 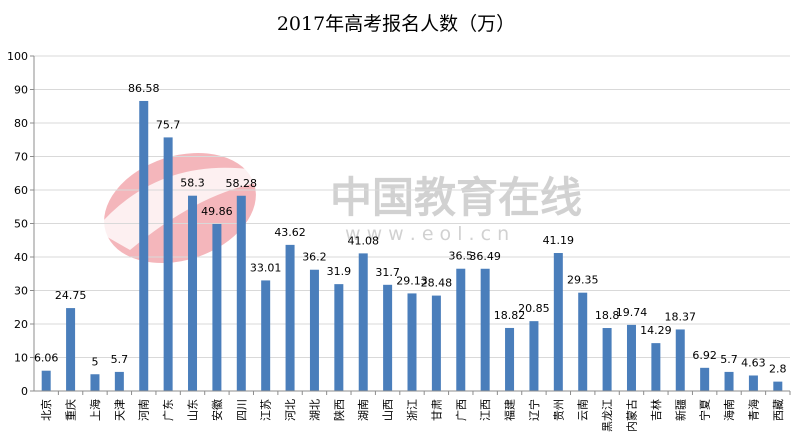 I want to click on category-label-13: 湖南, so click(x=363, y=410).